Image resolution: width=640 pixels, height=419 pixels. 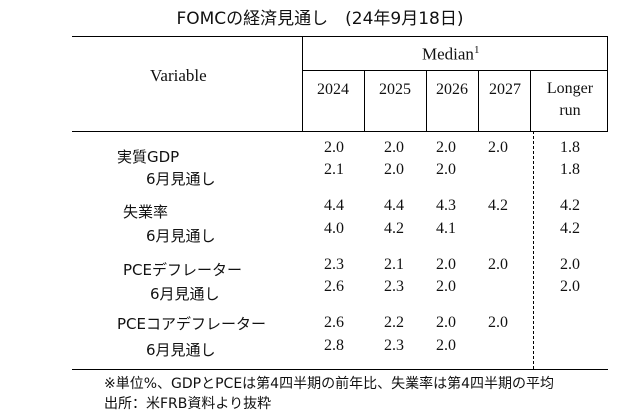 What do you see at coordinates (476, 50) in the screenshot?
I see `median-footnote: 1` at bounding box center [476, 50].